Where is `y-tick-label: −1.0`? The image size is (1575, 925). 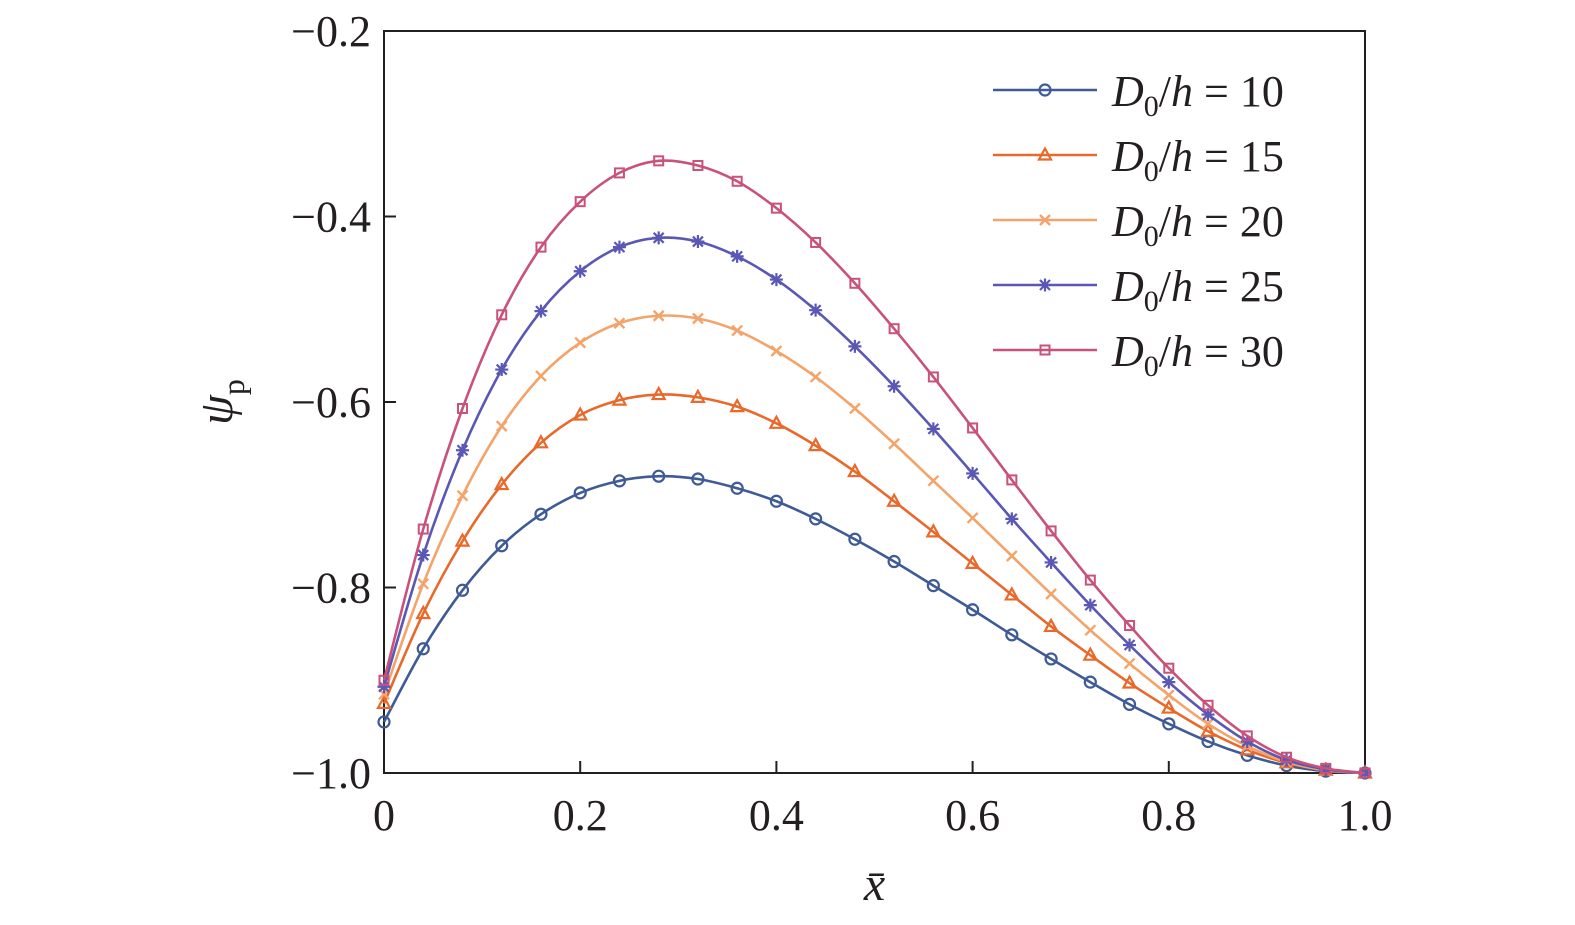
y-tick-label: −1.0 is located at coordinates (331, 773).